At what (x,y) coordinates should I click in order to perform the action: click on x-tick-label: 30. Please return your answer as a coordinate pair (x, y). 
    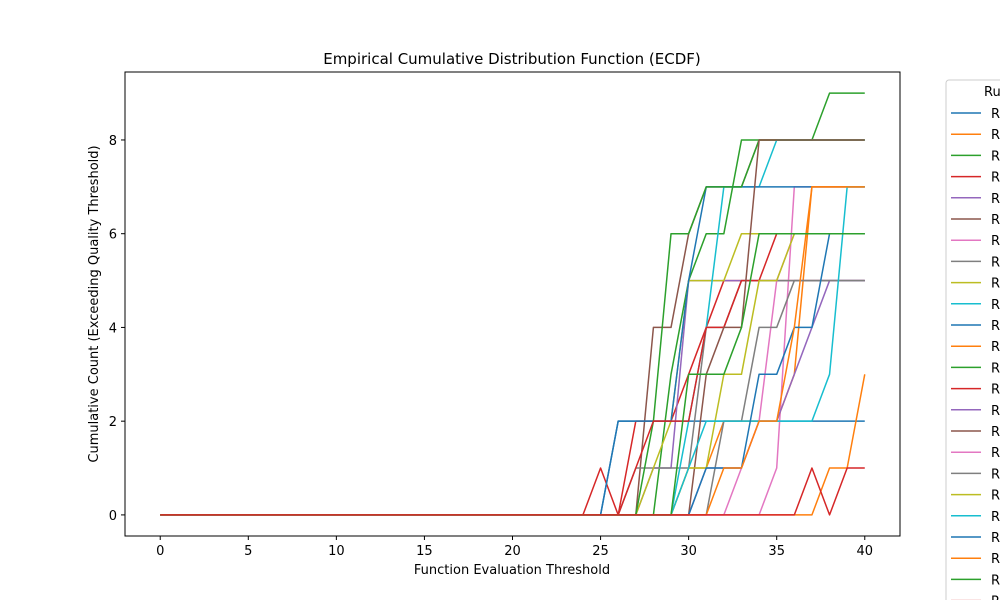
    Looking at the image, I should click on (688, 551).